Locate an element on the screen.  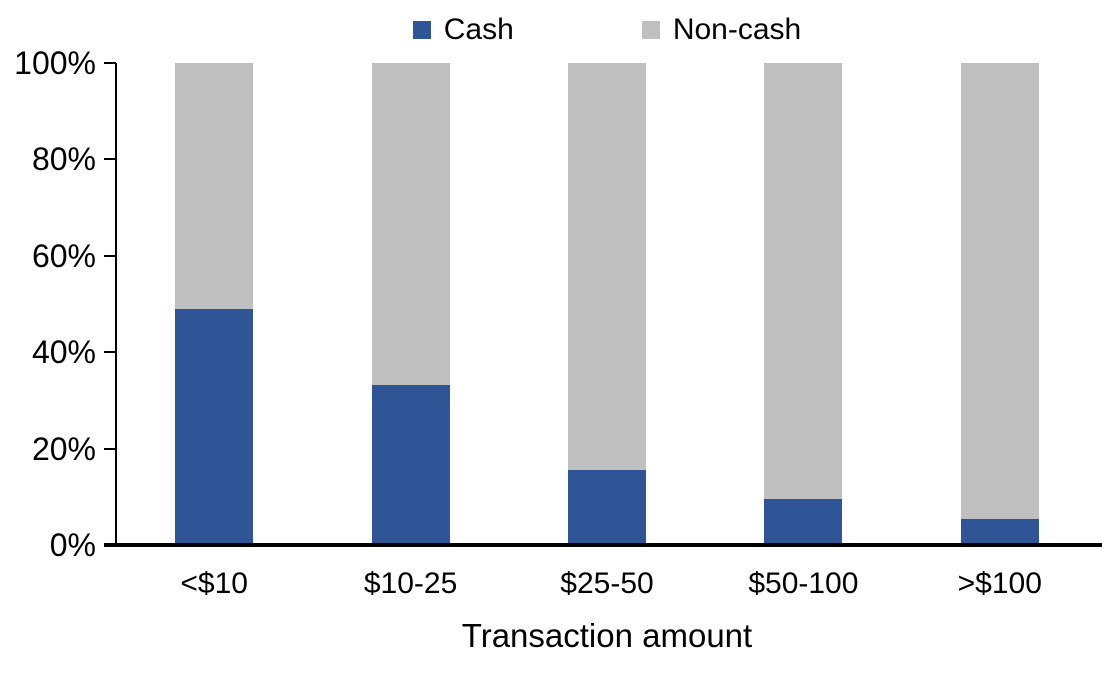
chart-legend: Cash Non-cash is located at coordinates (607, 30).